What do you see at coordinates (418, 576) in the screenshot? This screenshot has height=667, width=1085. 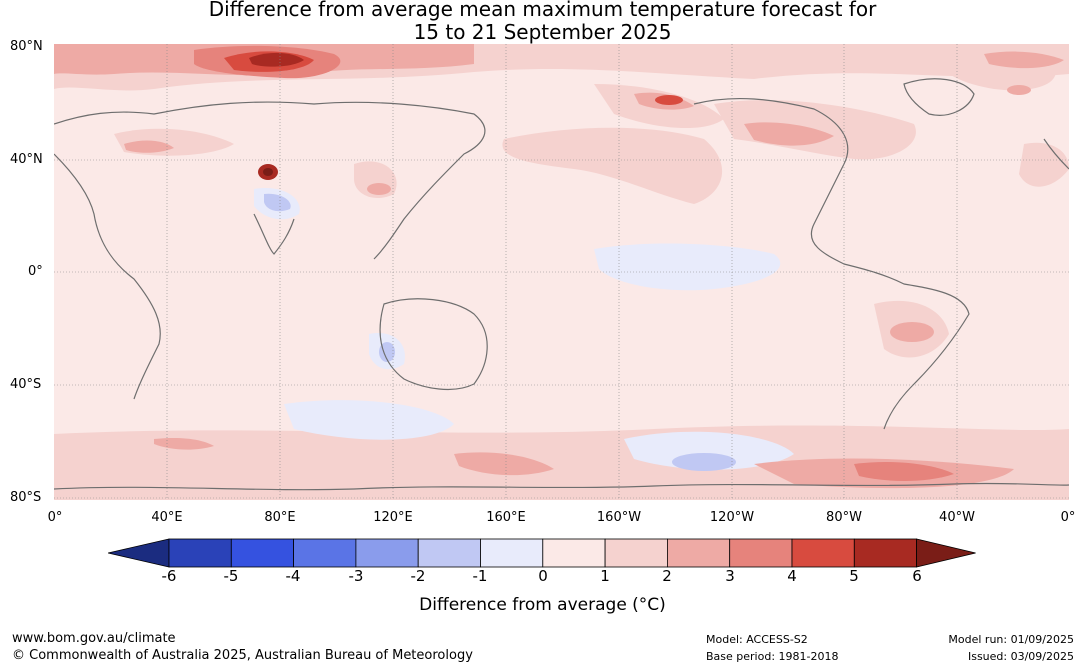 I see `colorbar-tick-neg2: -2` at bounding box center [418, 576].